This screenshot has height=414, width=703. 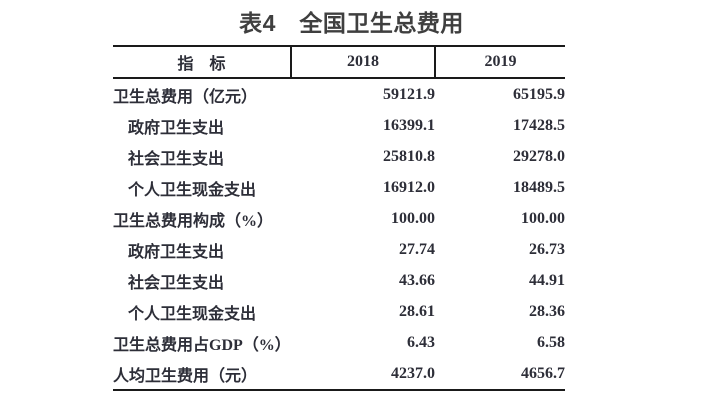 I want to click on value-2019: 65195.9, so click(x=539, y=94).